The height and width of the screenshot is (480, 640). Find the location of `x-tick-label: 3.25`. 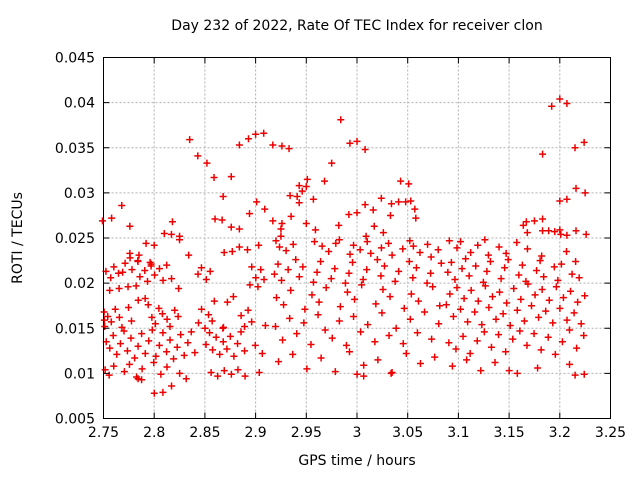

x-tick-label: 3.25 is located at coordinates (610, 433).